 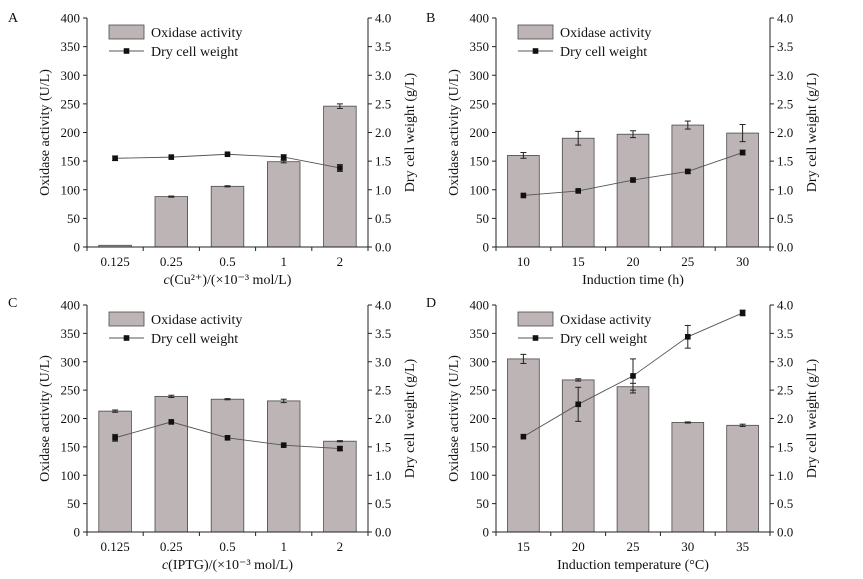 What do you see at coordinates (605, 320) in the screenshot?
I see `legend-label-bars: Oxidase activity` at bounding box center [605, 320].